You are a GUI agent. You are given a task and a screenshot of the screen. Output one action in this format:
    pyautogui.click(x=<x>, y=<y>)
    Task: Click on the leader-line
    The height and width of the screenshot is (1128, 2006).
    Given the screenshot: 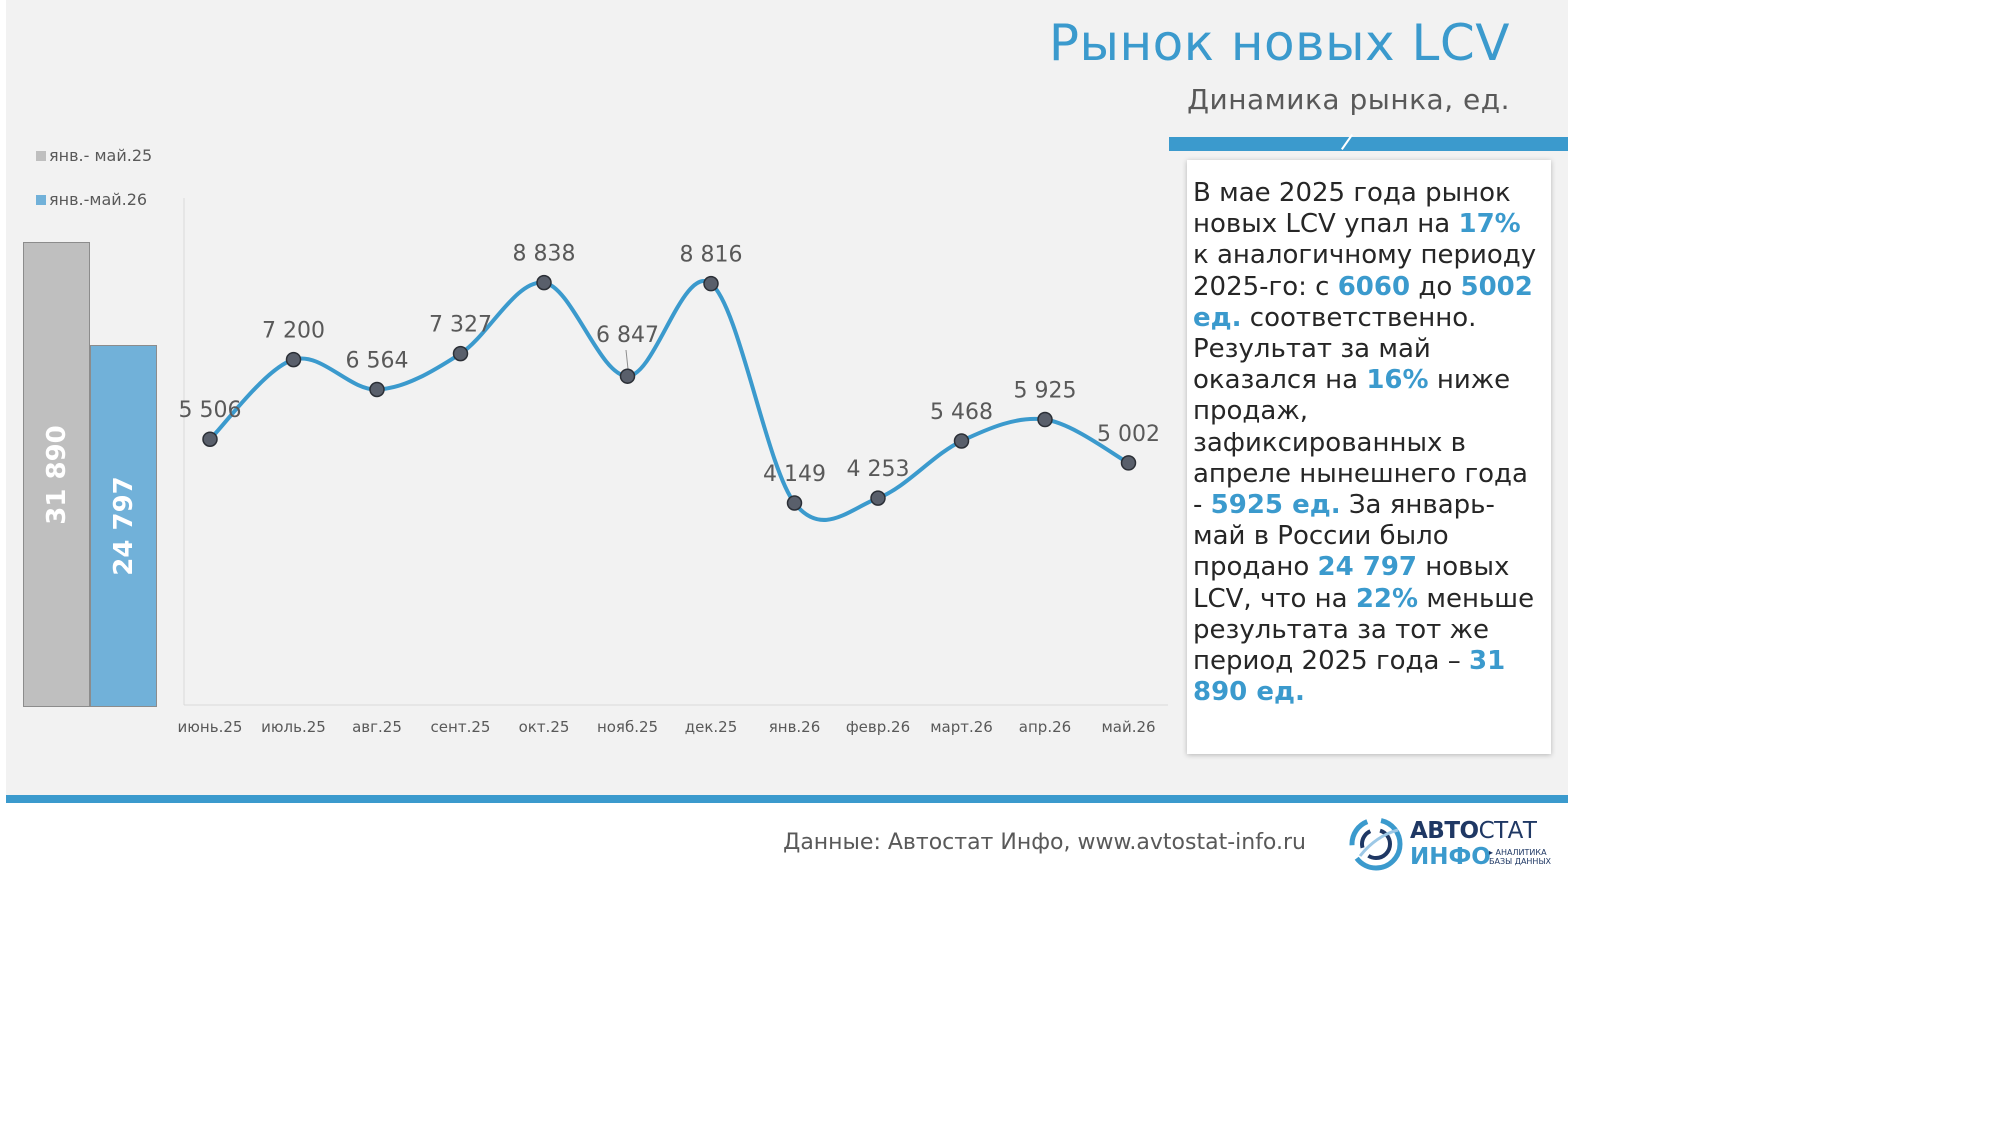 What is the action you would take?
    pyautogui.click(x=627, y=359)
    